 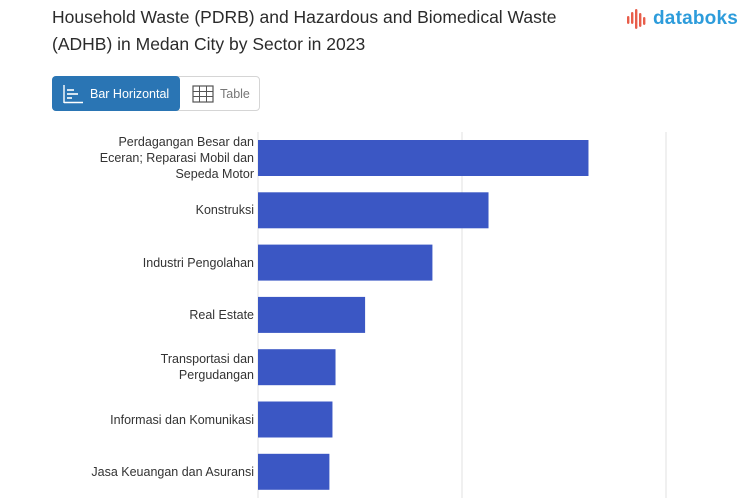 I want to click on databoks-logo: databoks, so click(x=682, y=19).